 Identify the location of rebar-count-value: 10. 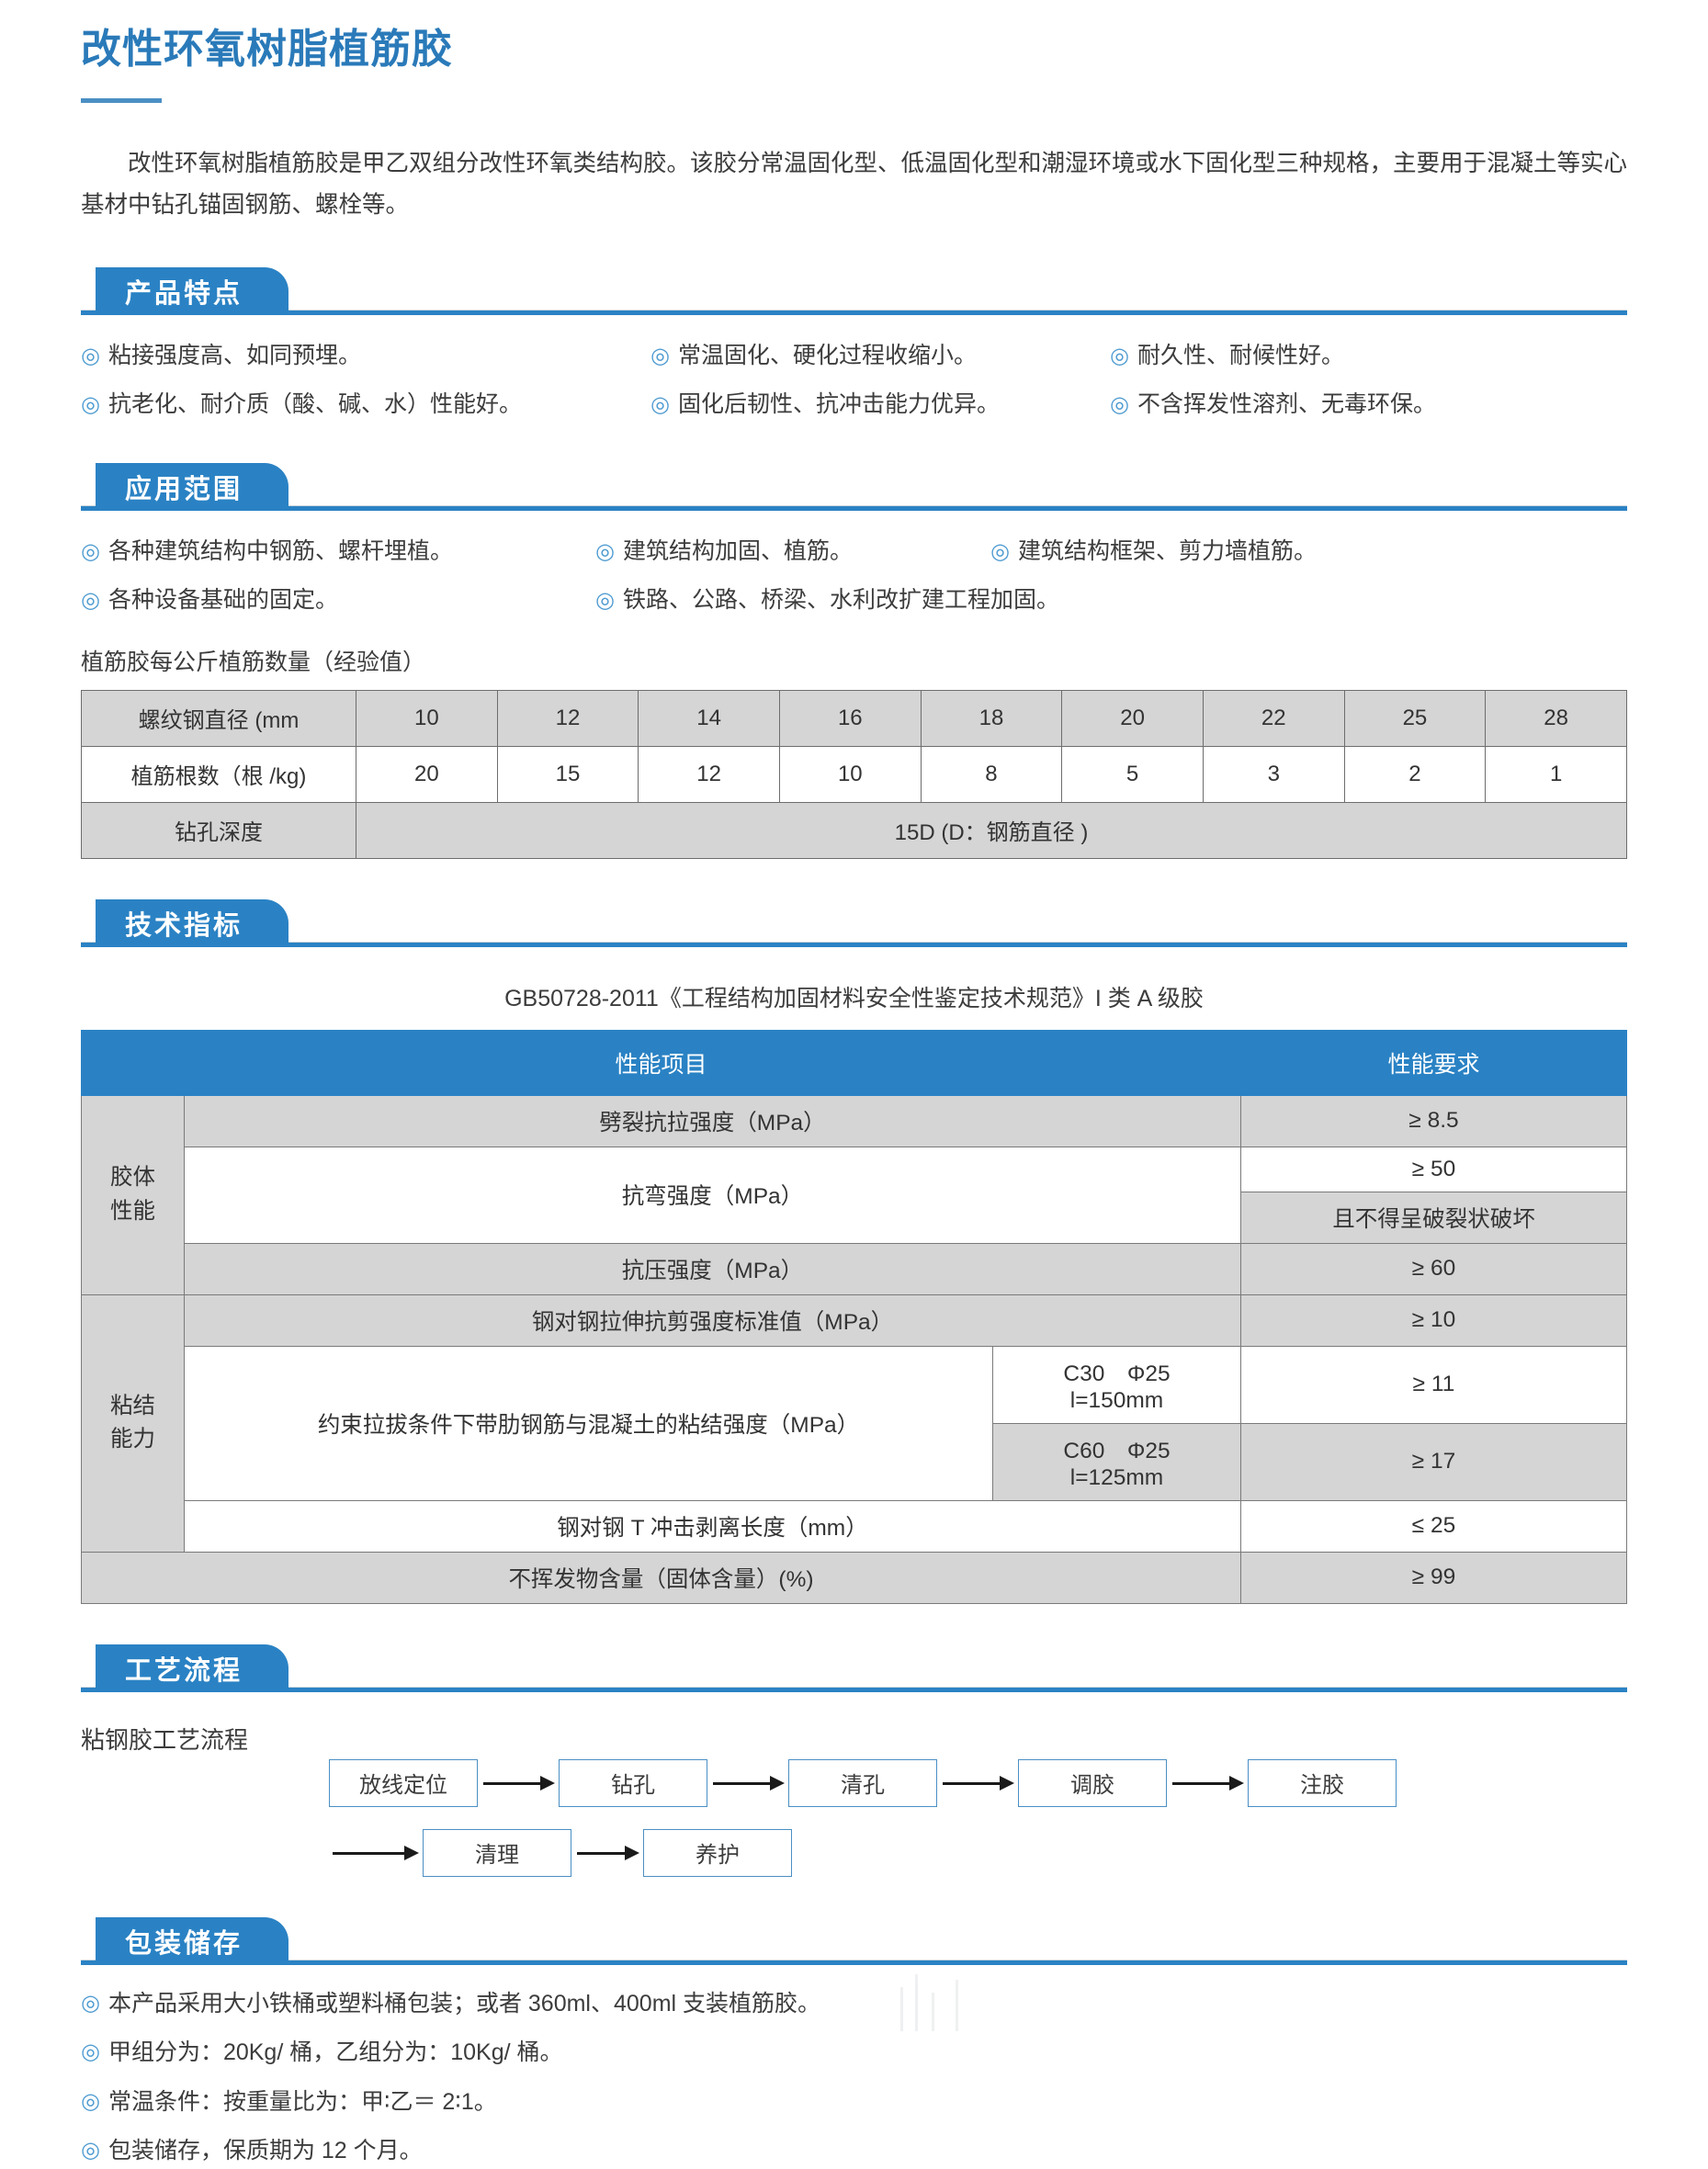
(850, 774).